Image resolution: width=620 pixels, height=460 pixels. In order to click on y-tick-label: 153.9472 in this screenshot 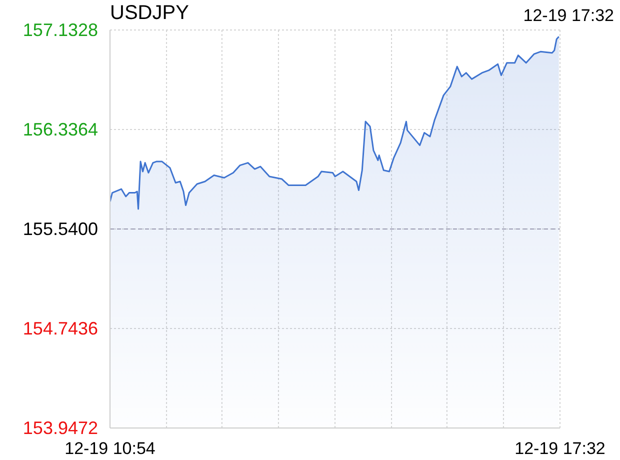, I will do `click(60, 428)`.